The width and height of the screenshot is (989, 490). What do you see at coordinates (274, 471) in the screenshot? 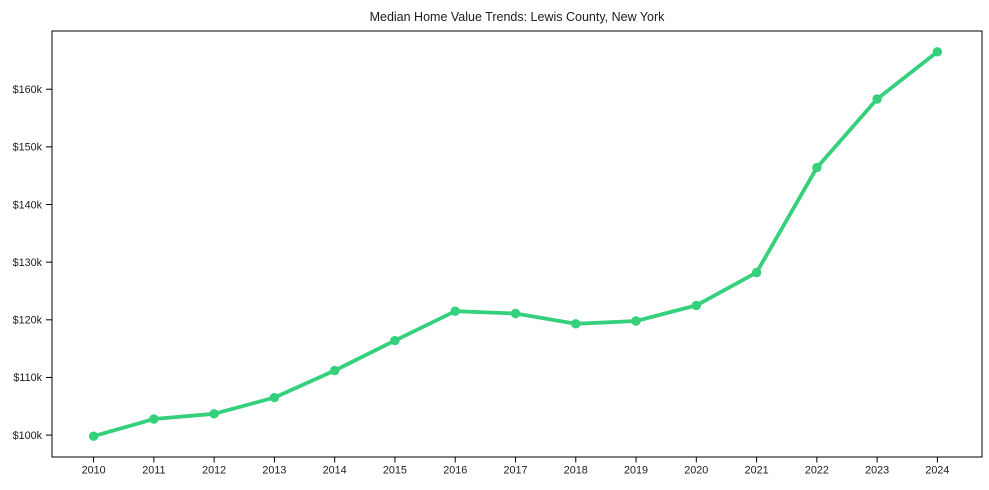
I see `x-tick-label: 2013` at bounding box center [274, 471].